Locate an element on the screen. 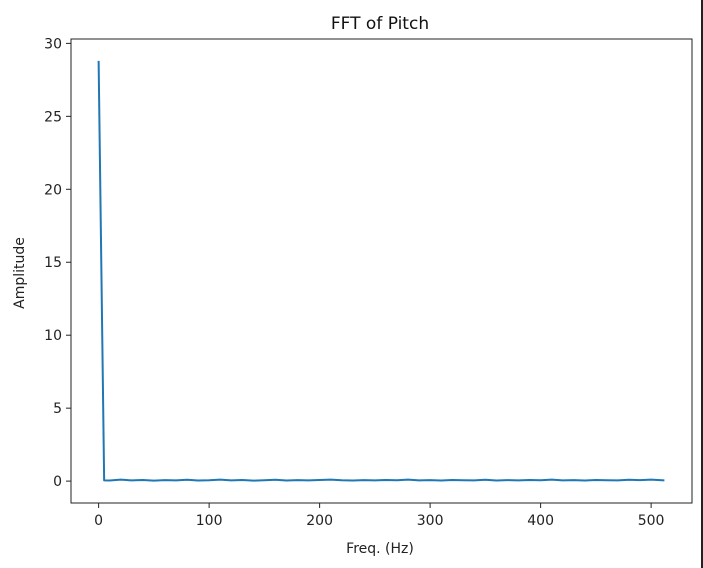 This screenshot has width=703, height=568. y-tick-label: 25 is located at coordinates (53, 117).